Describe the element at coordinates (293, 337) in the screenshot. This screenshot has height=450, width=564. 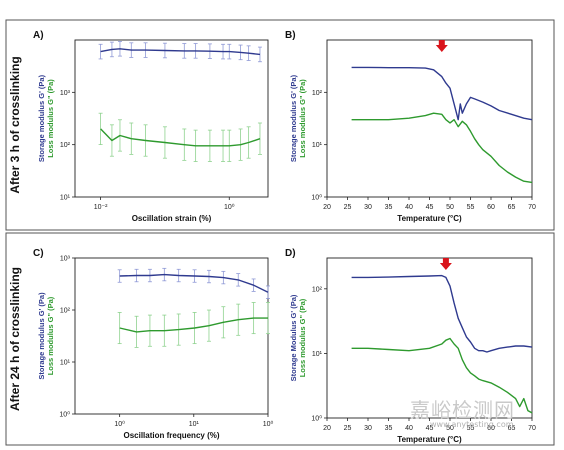
I see `y-axis-label-storage: Storage Modulus G' (Pa)` at that location.